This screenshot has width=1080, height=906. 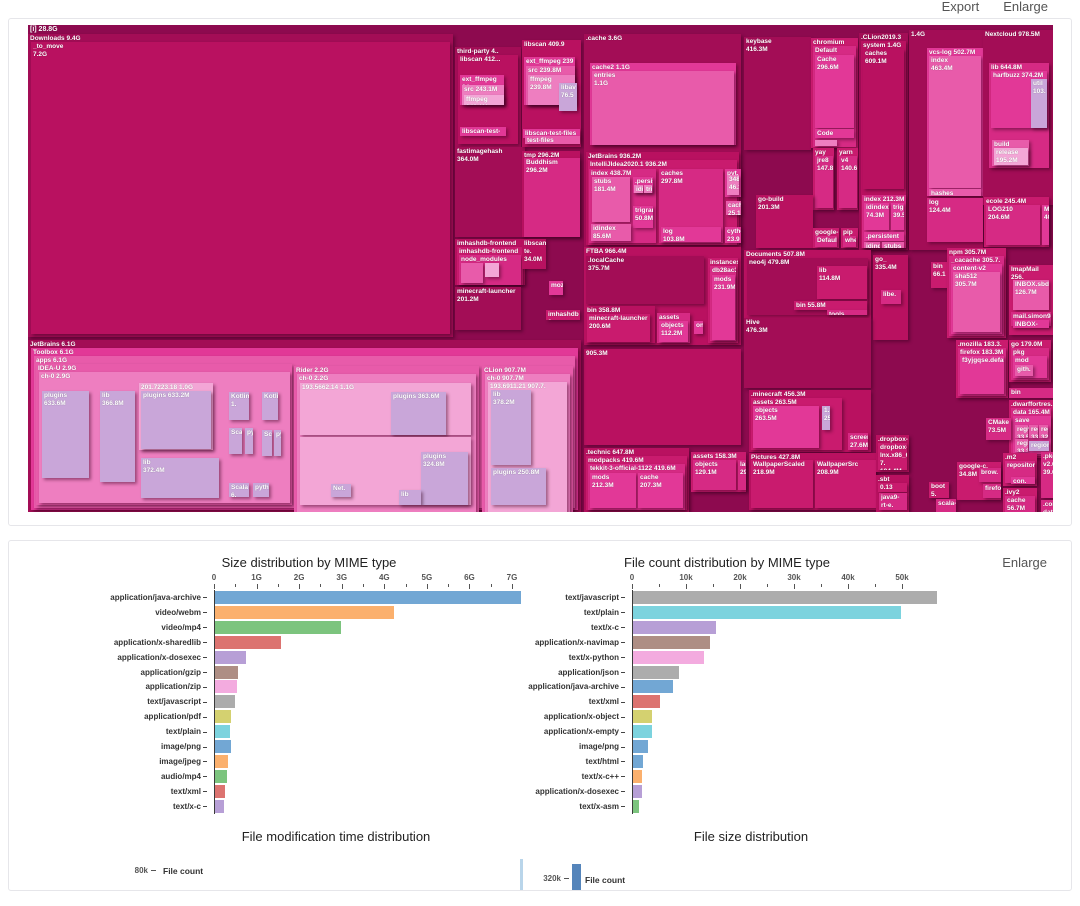 I want to click on treemap-node: MA 40, so click(x=1045, y=225).